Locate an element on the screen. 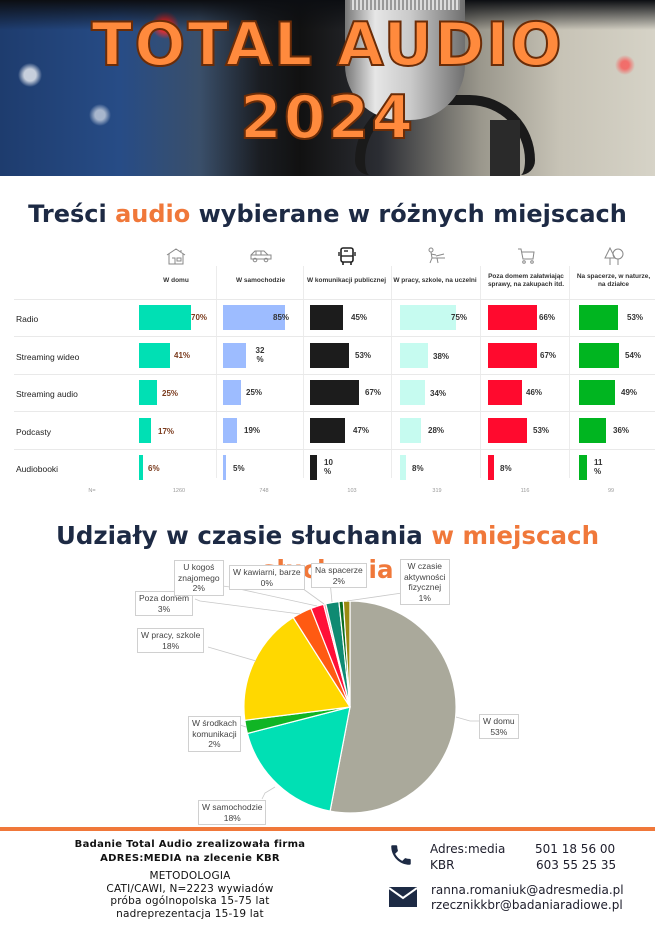 The image size is (655, 926). value-label: 70% is located at coordinates (199, 317).